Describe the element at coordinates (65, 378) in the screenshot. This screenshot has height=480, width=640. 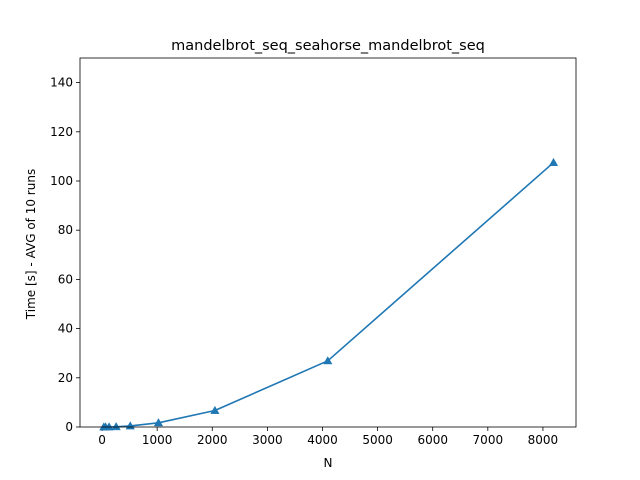
I see `y-tick-label: 20` at that location.